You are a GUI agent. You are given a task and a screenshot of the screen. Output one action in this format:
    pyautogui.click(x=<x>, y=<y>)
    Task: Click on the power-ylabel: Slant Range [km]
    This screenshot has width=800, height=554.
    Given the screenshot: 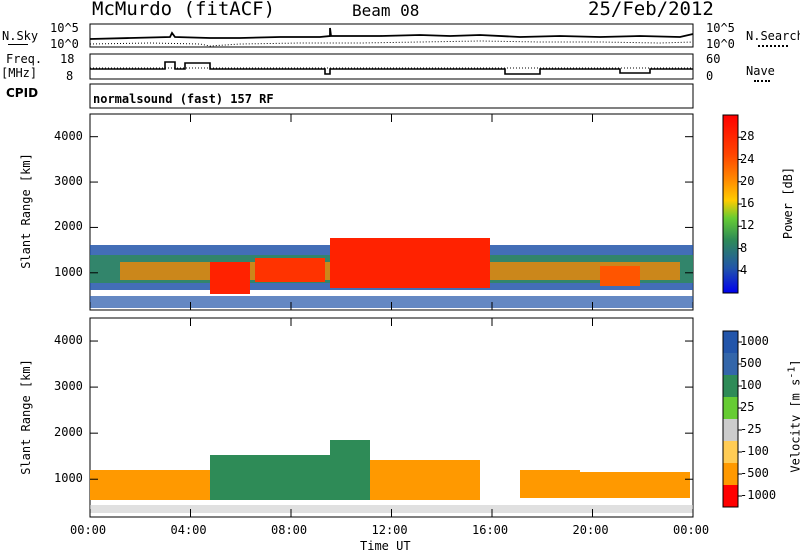 What is the action you would take?
    pyautogui.click(x=25, y=211)
    